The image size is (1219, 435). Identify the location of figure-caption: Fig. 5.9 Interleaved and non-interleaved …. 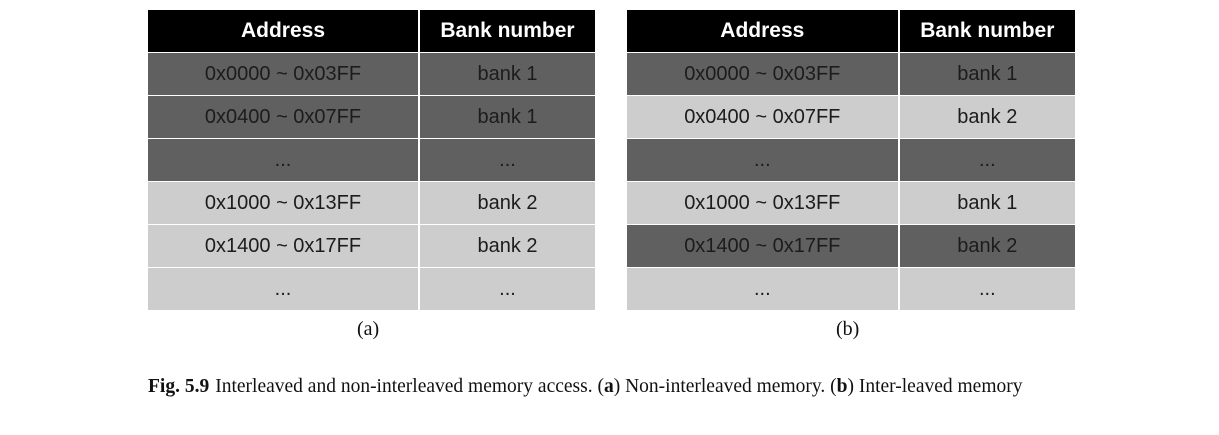
(613, 386).